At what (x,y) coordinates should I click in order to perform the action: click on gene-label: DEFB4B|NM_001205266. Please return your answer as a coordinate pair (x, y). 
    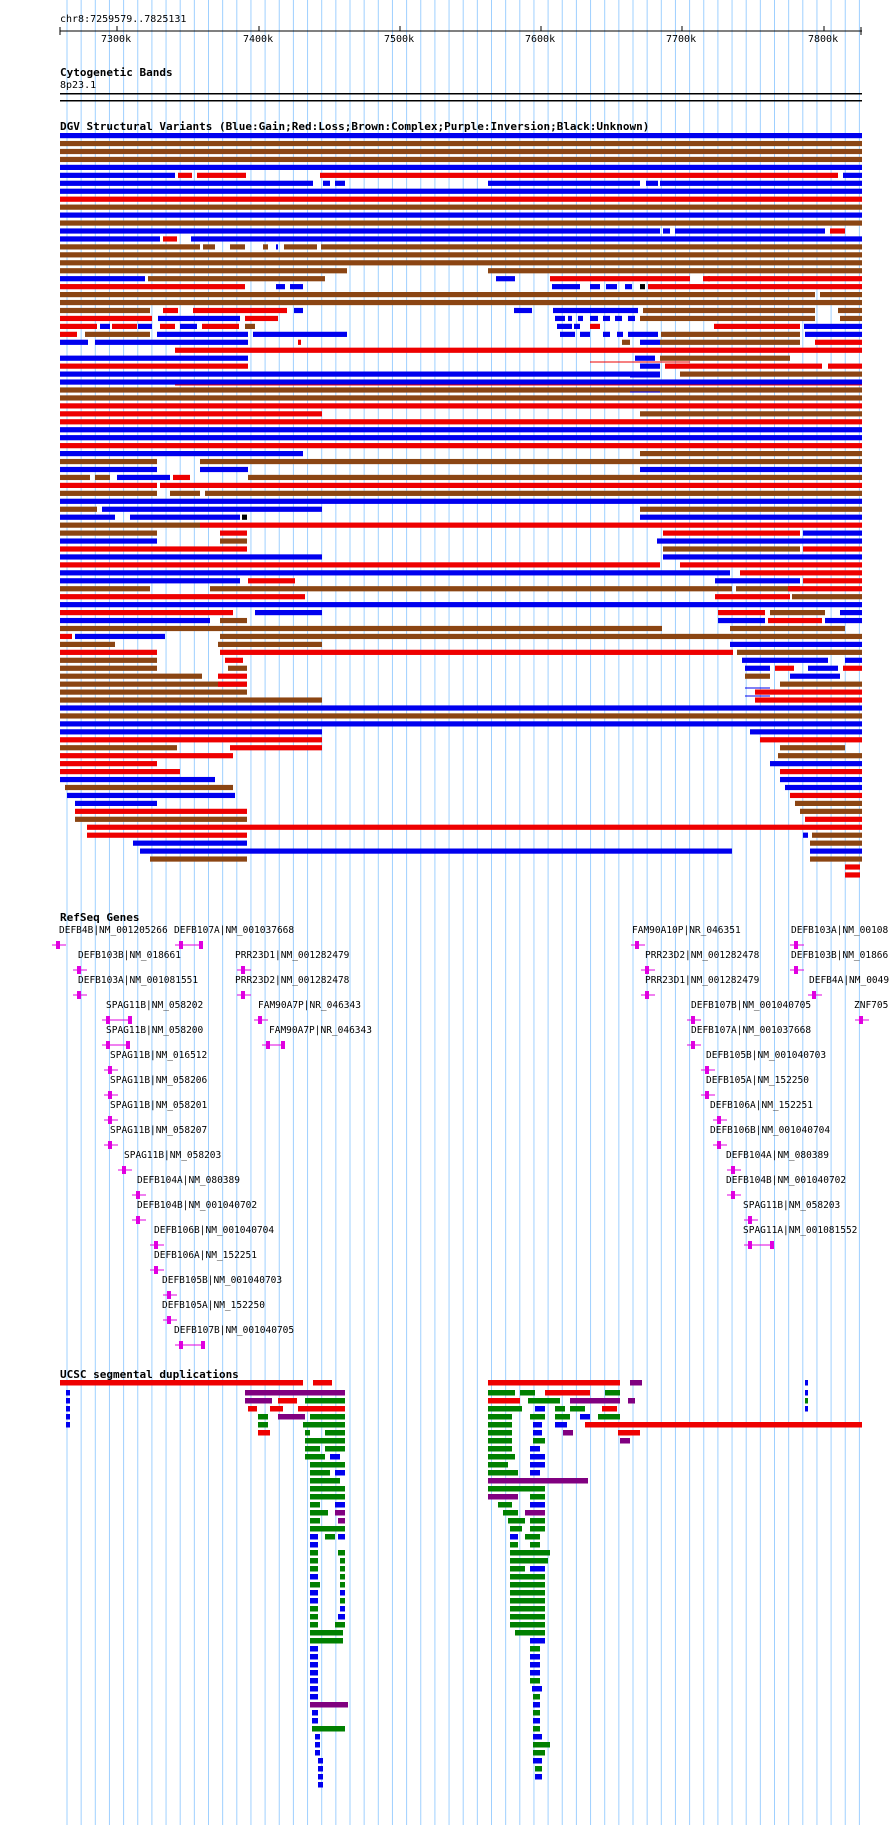
    Looking at the image, I should click on (113, 930).